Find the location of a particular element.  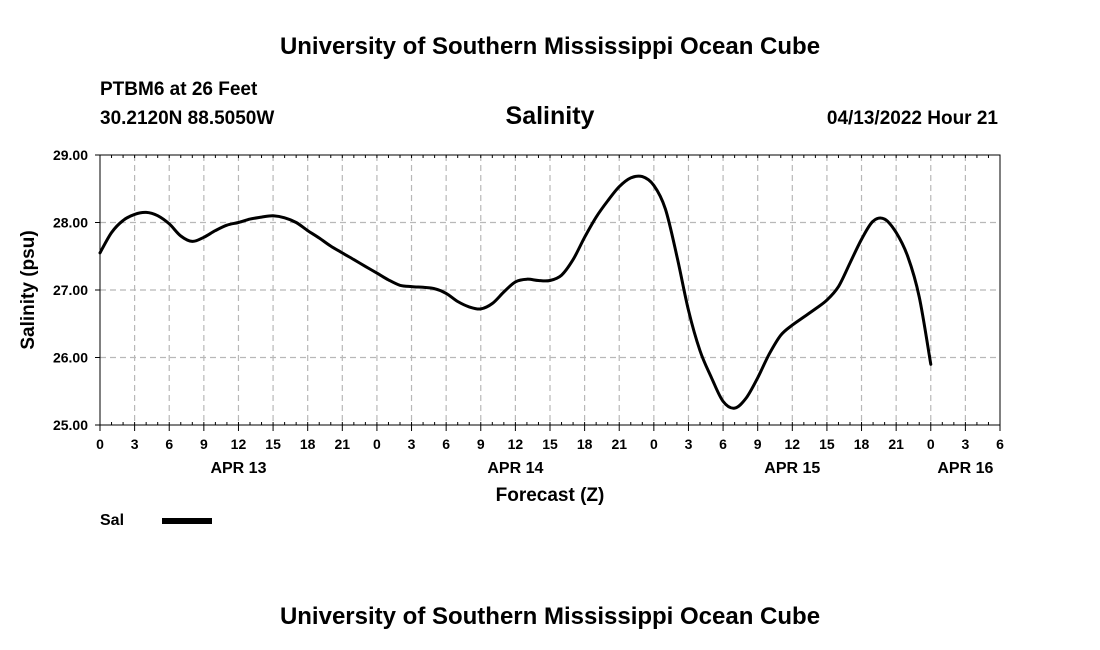

date-label: APR 16 is located at coordinates (965, 468).